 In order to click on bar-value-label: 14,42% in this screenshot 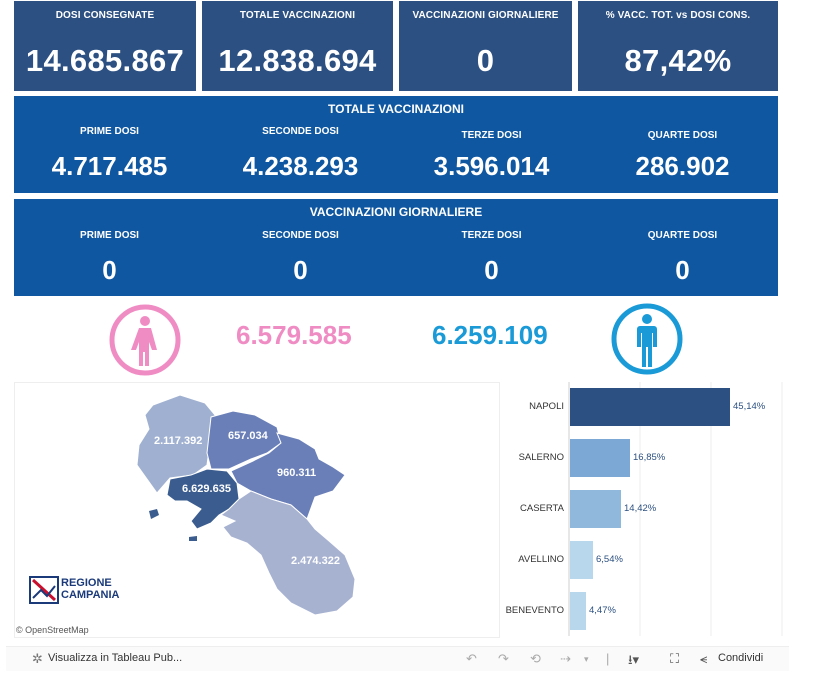, I will do `click(640, 508)`.